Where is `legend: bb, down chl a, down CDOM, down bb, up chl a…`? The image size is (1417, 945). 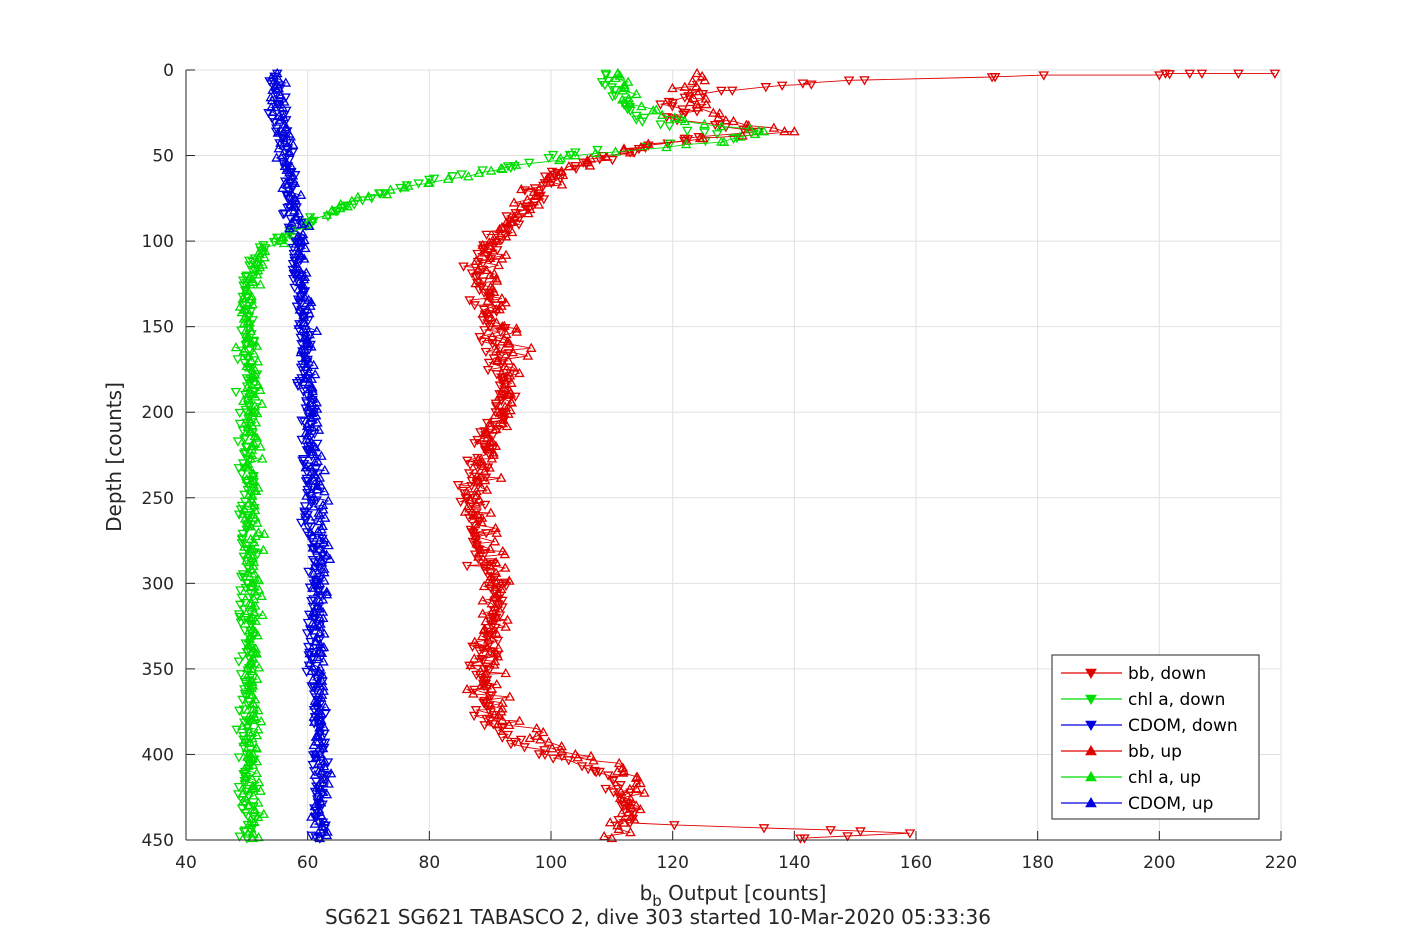 legend: bb, down chl a, down CDOM, down bb, up chl a… is located at coordinates (1155, 737).